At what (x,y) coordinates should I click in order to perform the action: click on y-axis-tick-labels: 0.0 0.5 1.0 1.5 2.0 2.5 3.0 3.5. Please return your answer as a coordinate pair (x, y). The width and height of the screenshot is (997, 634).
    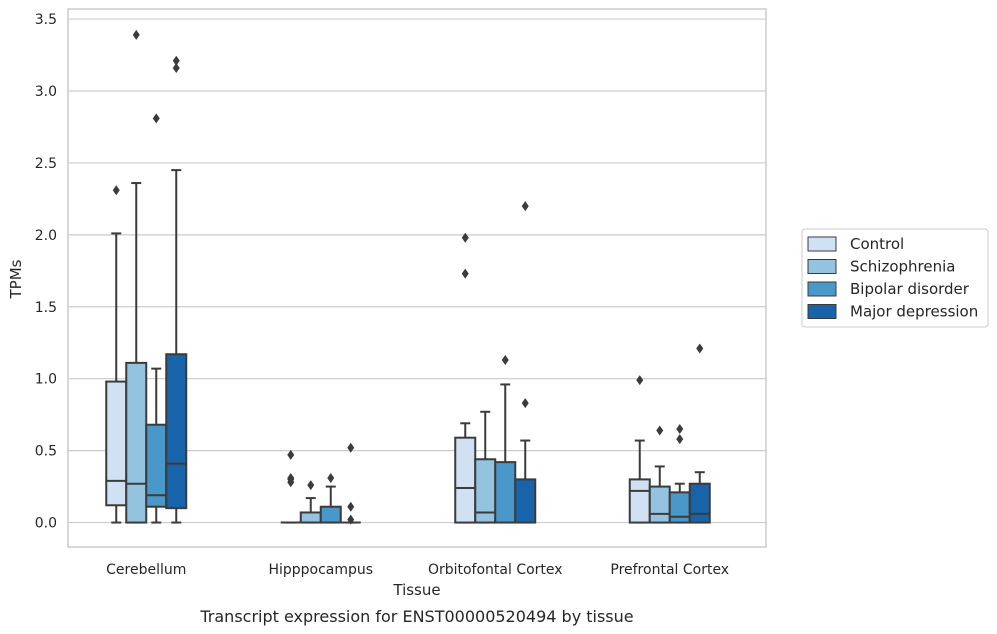
    Looking at the image, I should click on (46, 271).